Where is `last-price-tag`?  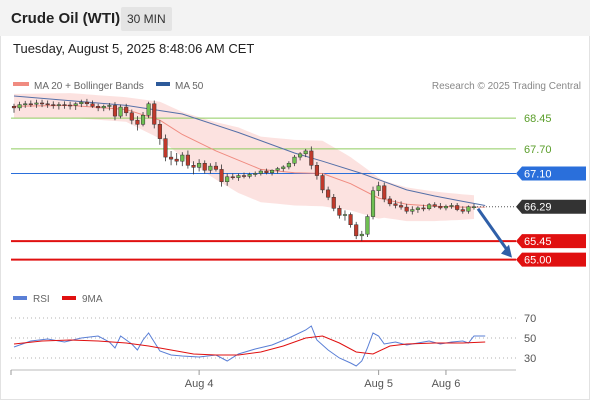 last-price-tag is located at coordinates (551, 206).